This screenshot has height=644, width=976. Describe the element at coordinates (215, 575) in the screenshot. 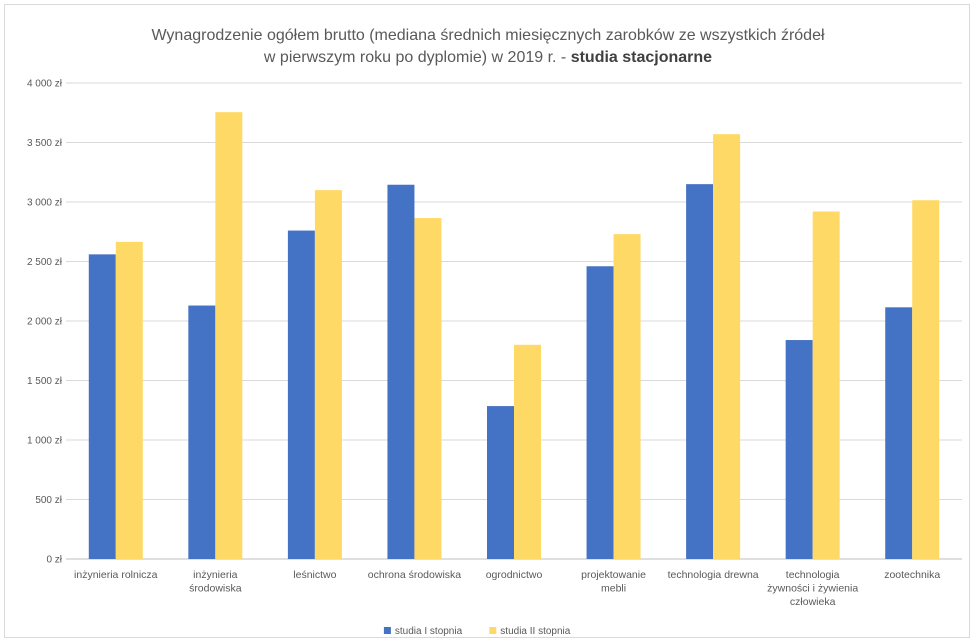

I see `x-category-label: inżynieria` at that location.